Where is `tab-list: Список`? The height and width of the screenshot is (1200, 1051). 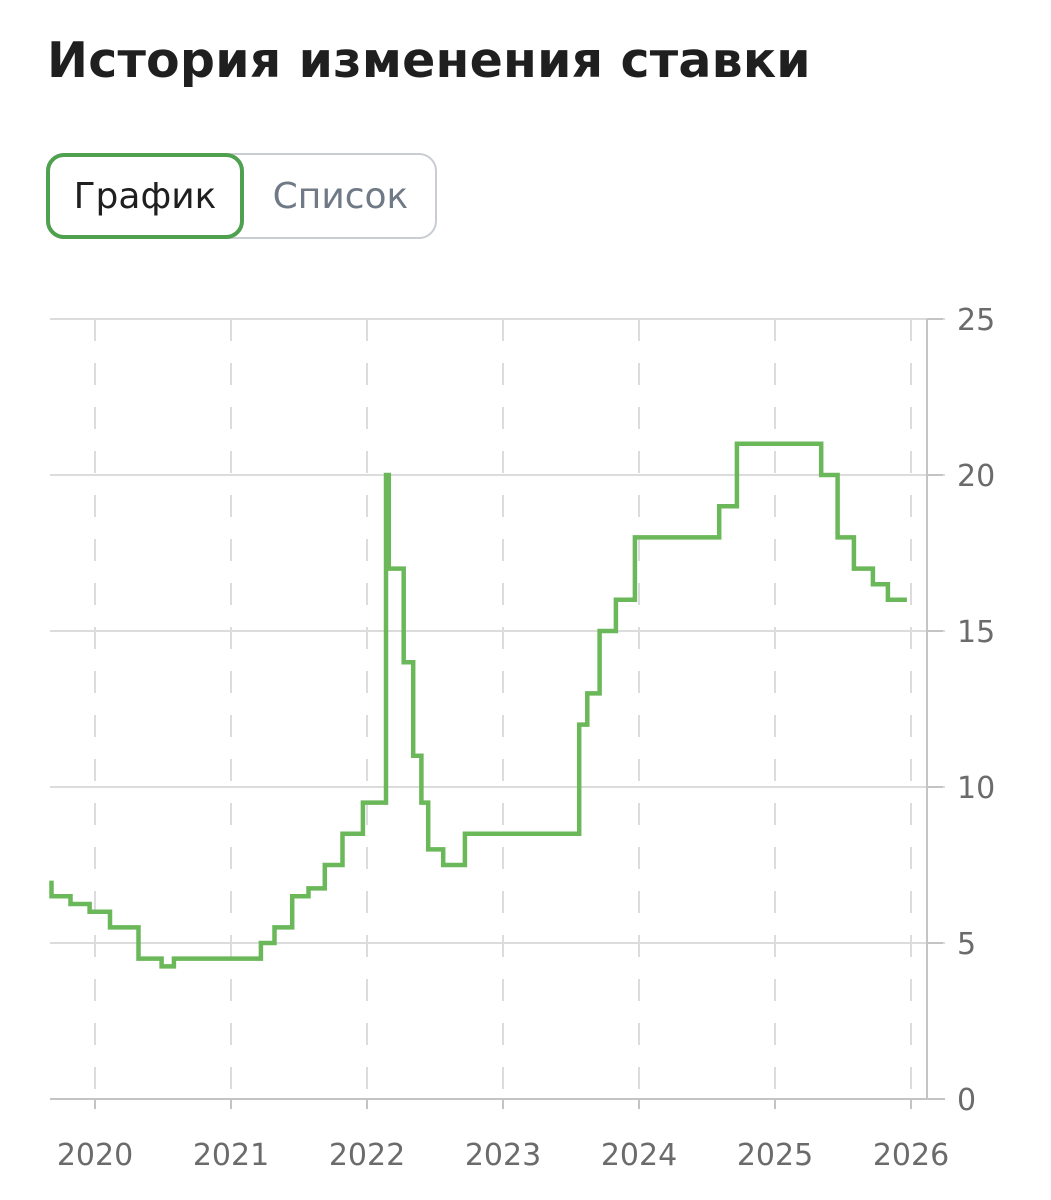 tab-list: Список is located at coordinates (340, 196).